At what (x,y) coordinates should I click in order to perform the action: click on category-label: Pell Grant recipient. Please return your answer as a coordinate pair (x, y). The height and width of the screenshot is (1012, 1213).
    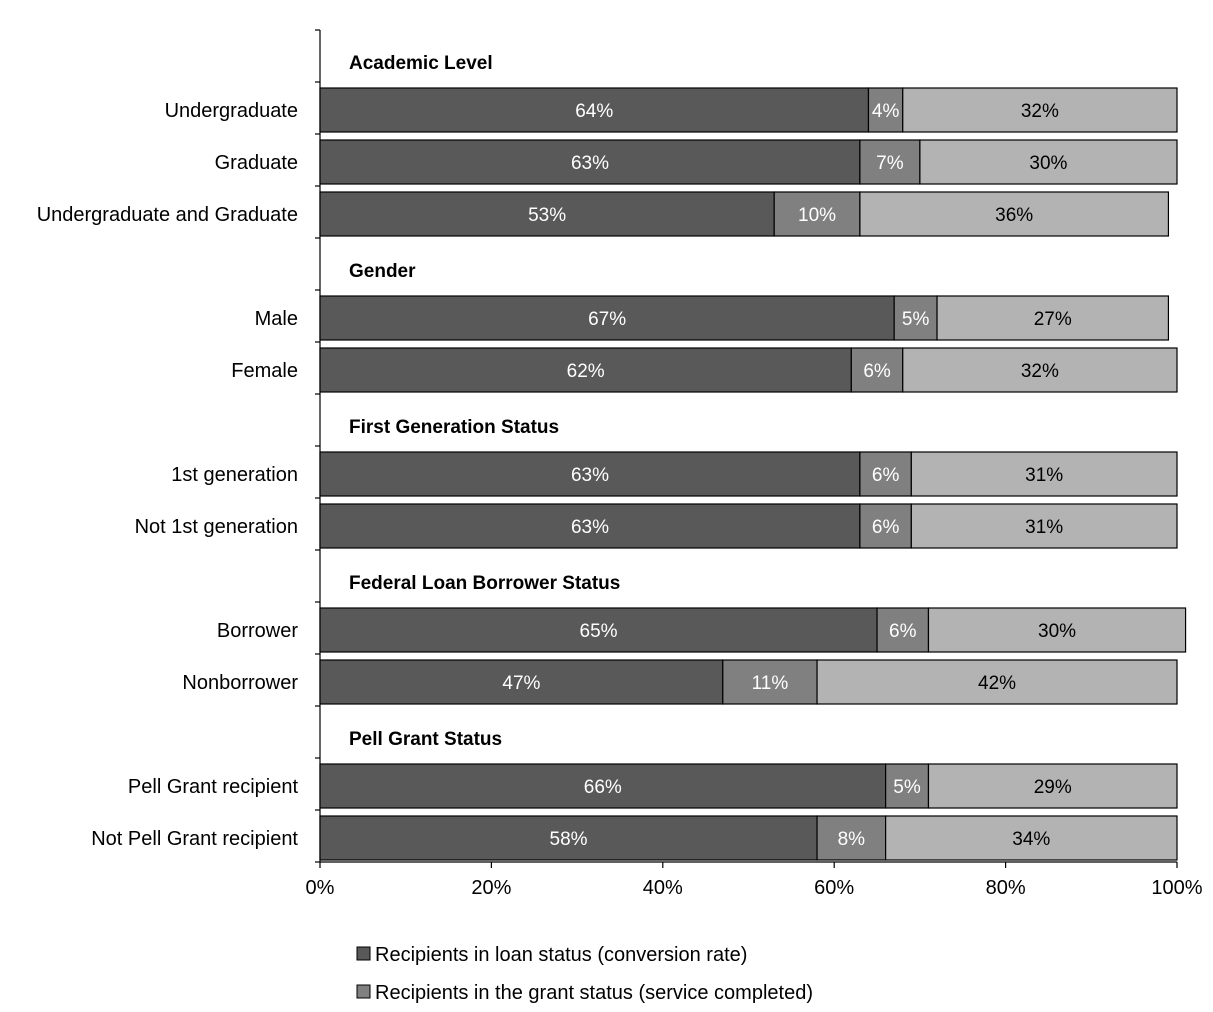
    Looking at the image, I should click on (213, 787).